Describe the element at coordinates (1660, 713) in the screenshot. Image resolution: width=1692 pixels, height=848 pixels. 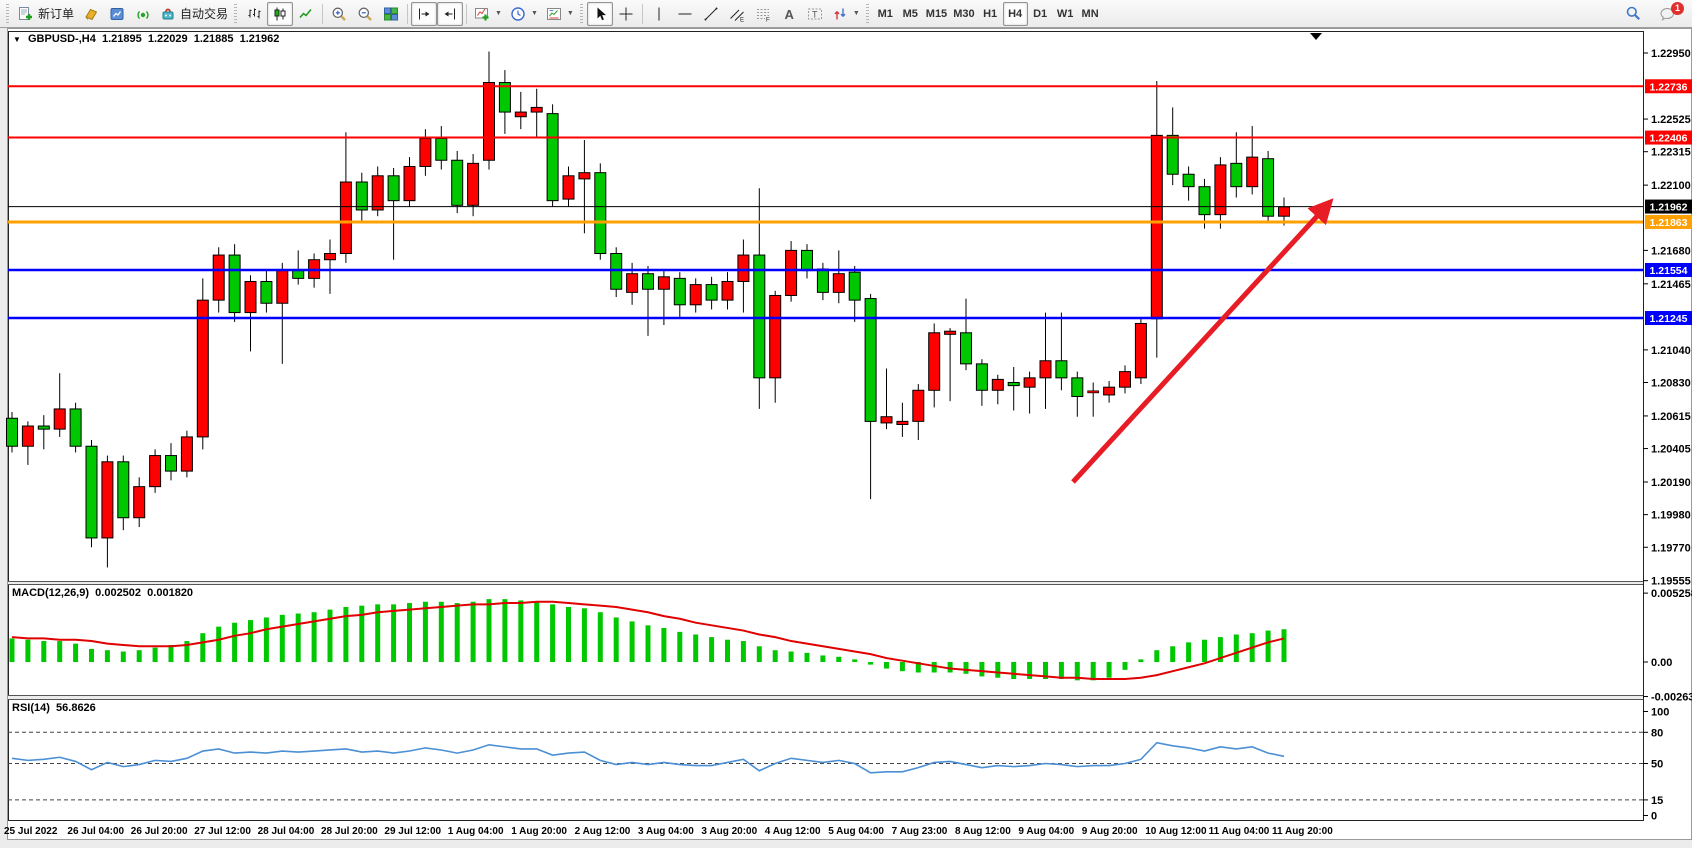
I see `svg-text: 100` at that location.